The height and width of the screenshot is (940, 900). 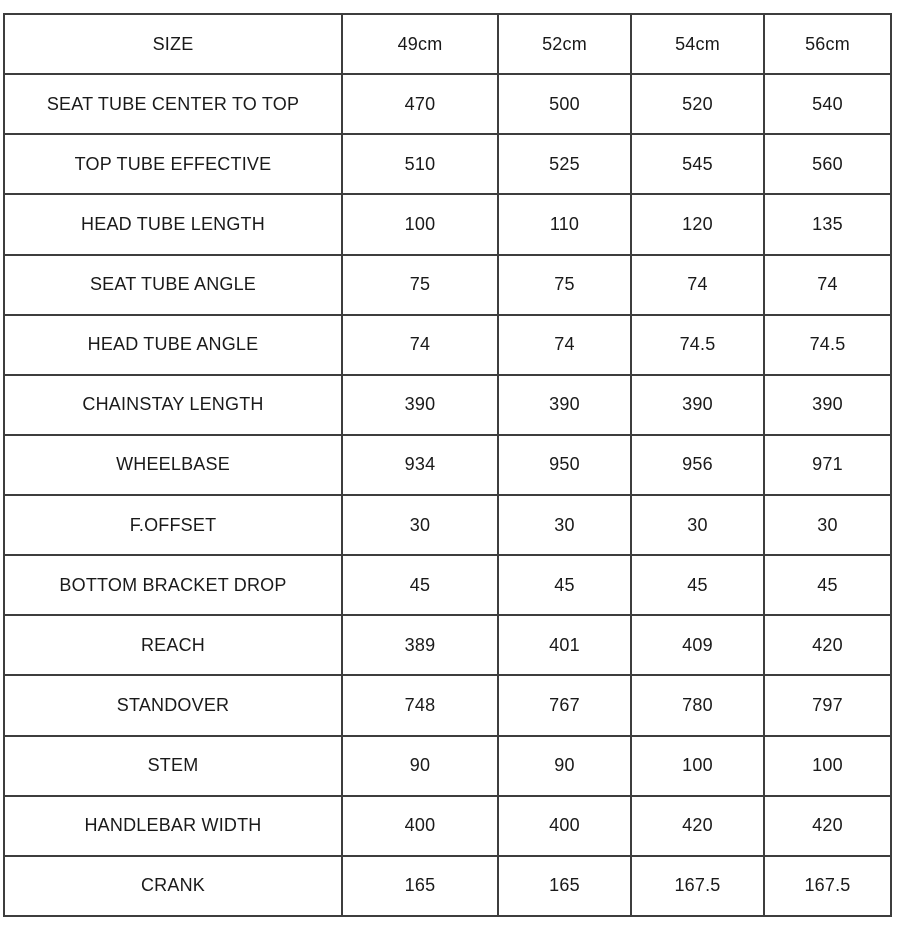 I want to click on spec-value: 560, so click(x=827, y=164).